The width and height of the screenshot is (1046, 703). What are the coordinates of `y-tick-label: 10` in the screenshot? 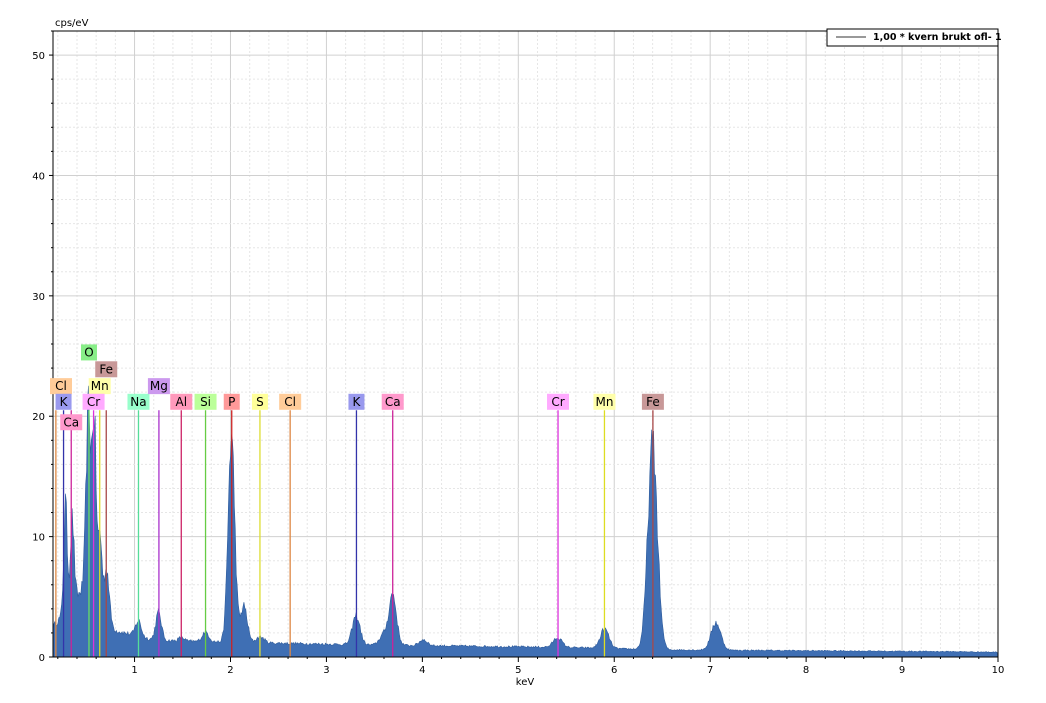 It's located at (38, 538).